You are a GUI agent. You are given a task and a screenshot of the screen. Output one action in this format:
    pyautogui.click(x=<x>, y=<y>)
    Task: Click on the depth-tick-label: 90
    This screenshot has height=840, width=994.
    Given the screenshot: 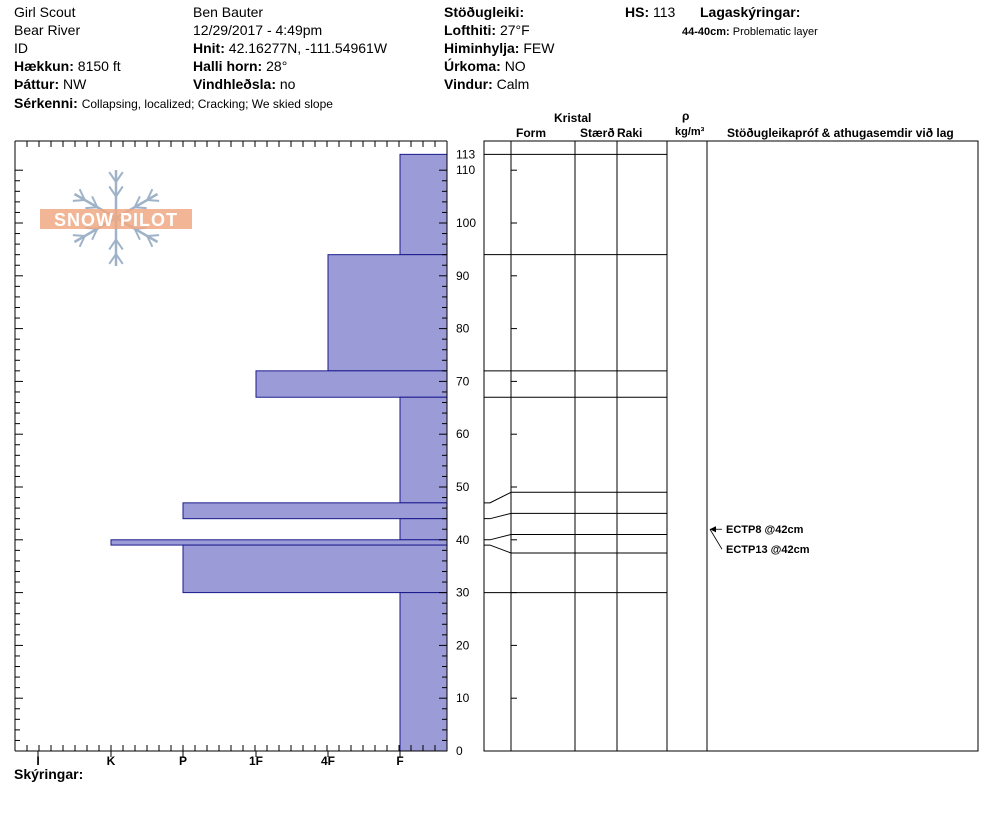 What is the action you would take?
    pyautogui.click(x=463, y=276)
    